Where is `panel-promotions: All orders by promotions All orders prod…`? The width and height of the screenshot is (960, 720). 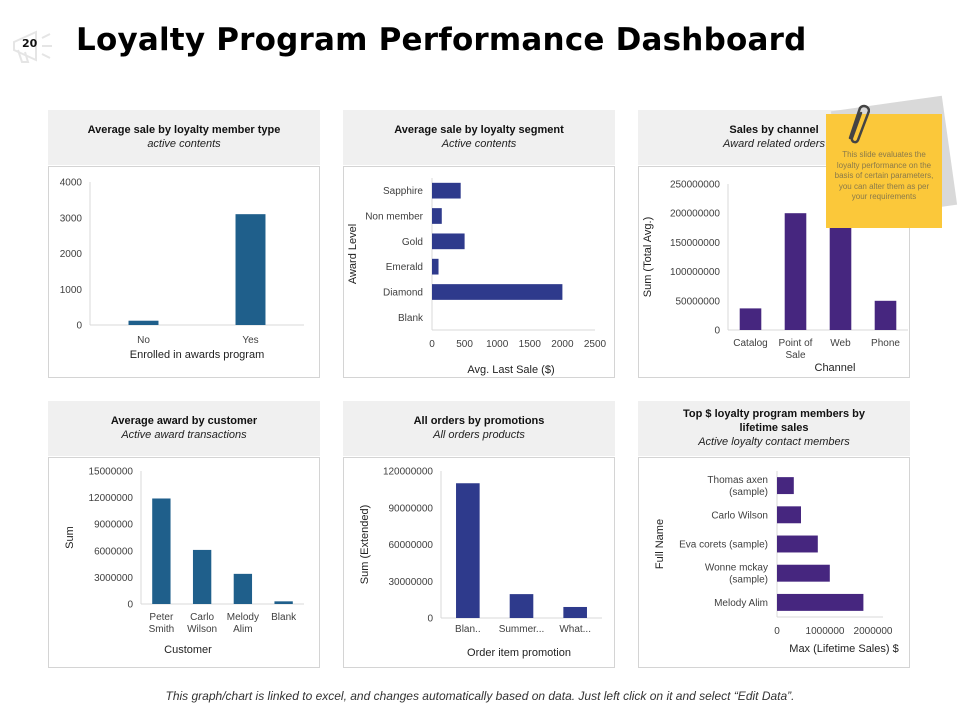 panel-promotions: All orders by promotions All orders prod… is located at coordinates (479, 534).